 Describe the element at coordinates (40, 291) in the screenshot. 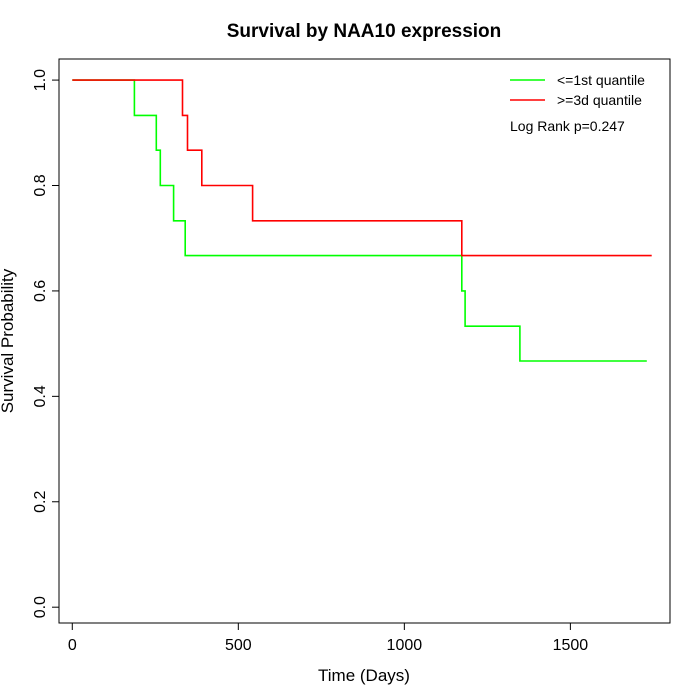

I see `y-tick-label: 0.6` at that location.